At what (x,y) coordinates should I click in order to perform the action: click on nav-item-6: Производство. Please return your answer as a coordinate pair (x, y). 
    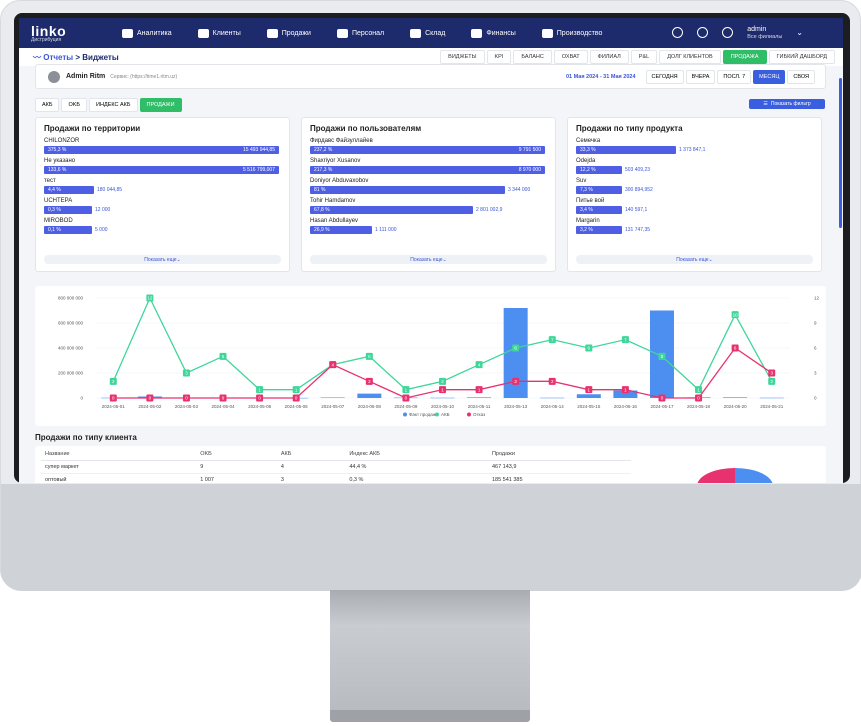
    Looking at the image, I should click on (572, 33).